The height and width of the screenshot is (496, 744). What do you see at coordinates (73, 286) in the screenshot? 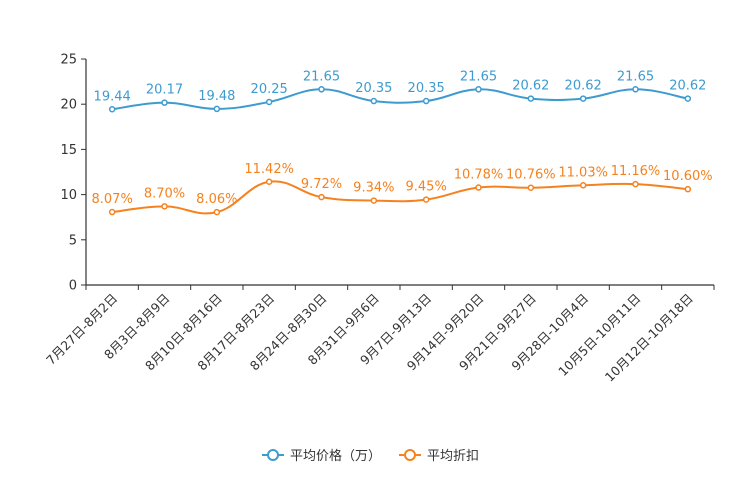
I see `y-tick-label: 0` at bounding box center [73, 286].